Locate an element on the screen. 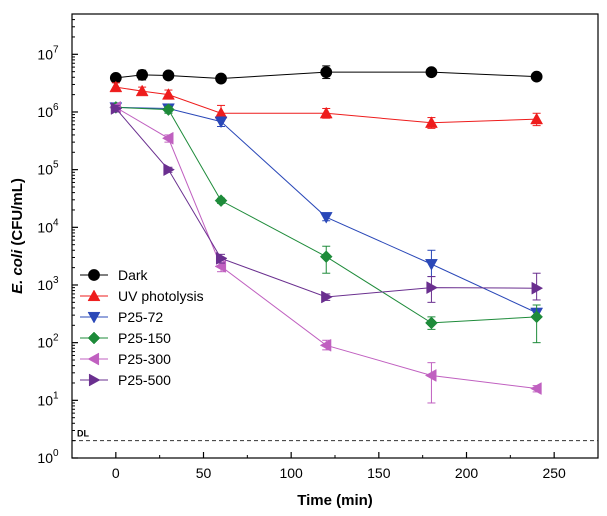 This screenshot has width=607, height=516. detection-limit: DL is located at coordinates (335, 435).